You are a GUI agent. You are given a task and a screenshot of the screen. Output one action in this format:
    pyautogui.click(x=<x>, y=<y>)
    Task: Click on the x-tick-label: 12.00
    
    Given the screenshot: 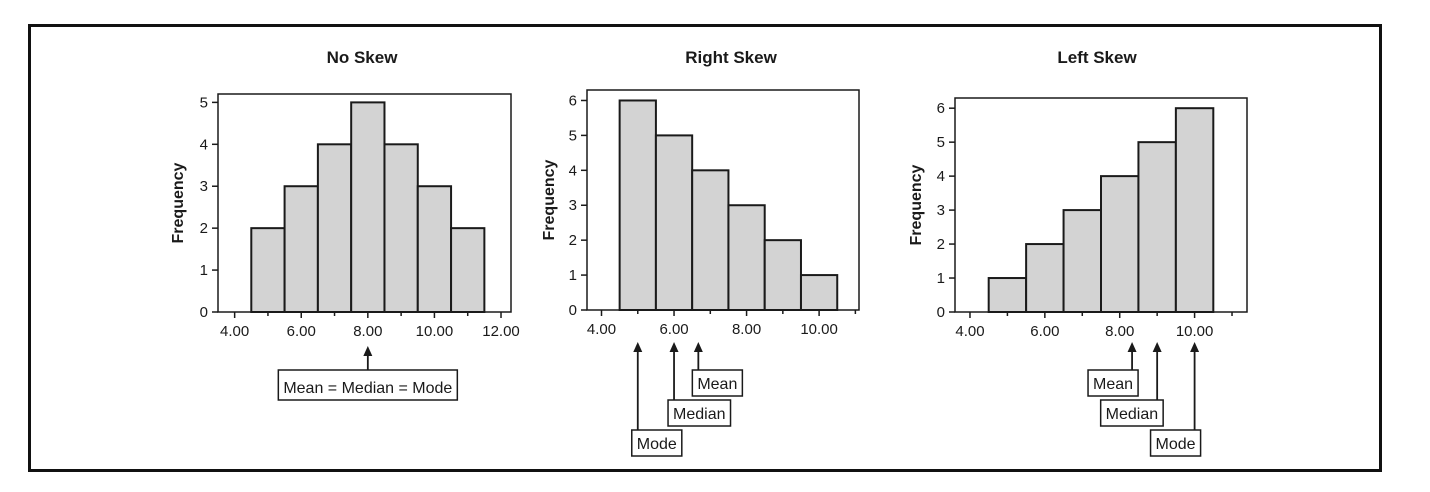 What is the action you would take?
    pyautogui.click(x=501, y=331)
    